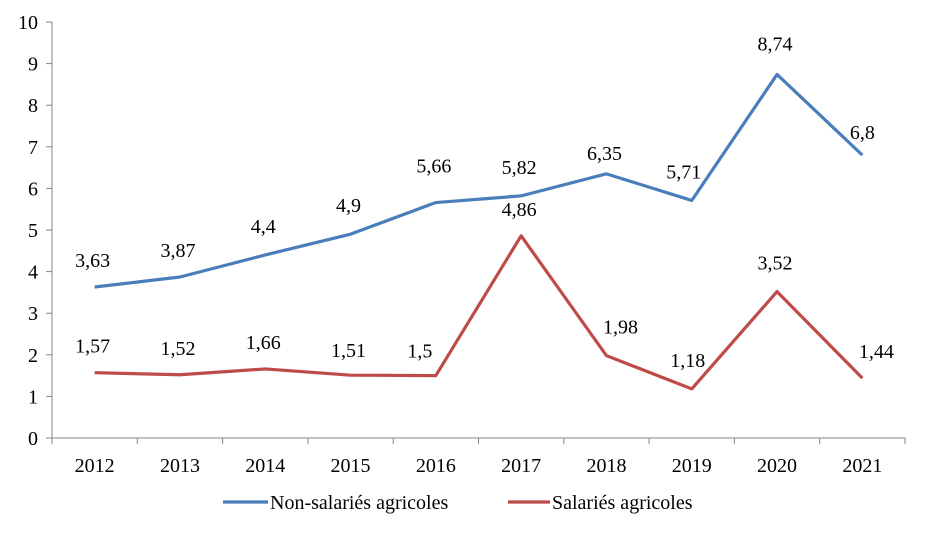 The image size is (928, 542). I want to click on data-label: 5,66, so click(433, 167).